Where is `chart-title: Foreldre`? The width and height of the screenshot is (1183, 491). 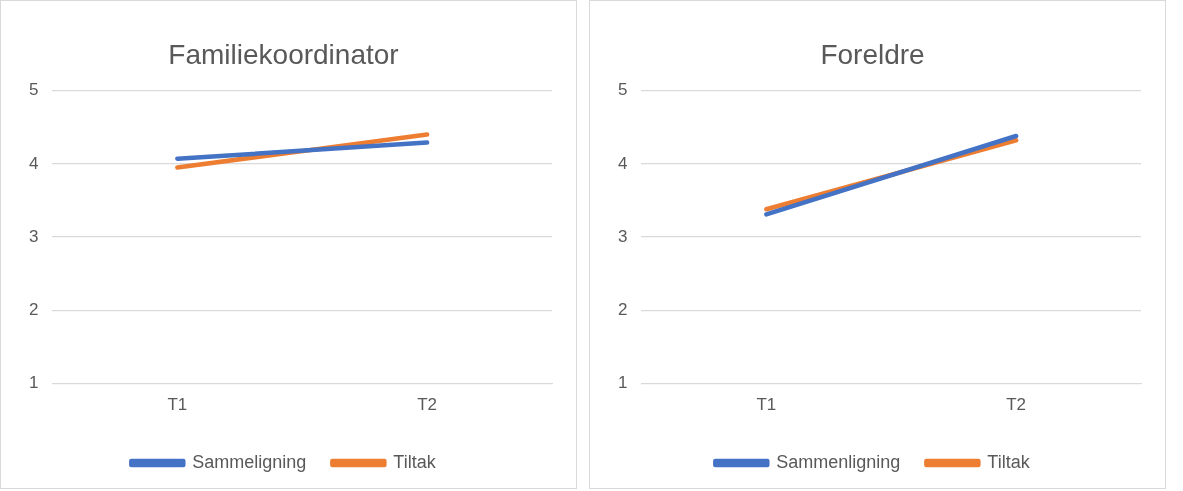 chart-title: Foreldre is located at coordinates (872, 54).